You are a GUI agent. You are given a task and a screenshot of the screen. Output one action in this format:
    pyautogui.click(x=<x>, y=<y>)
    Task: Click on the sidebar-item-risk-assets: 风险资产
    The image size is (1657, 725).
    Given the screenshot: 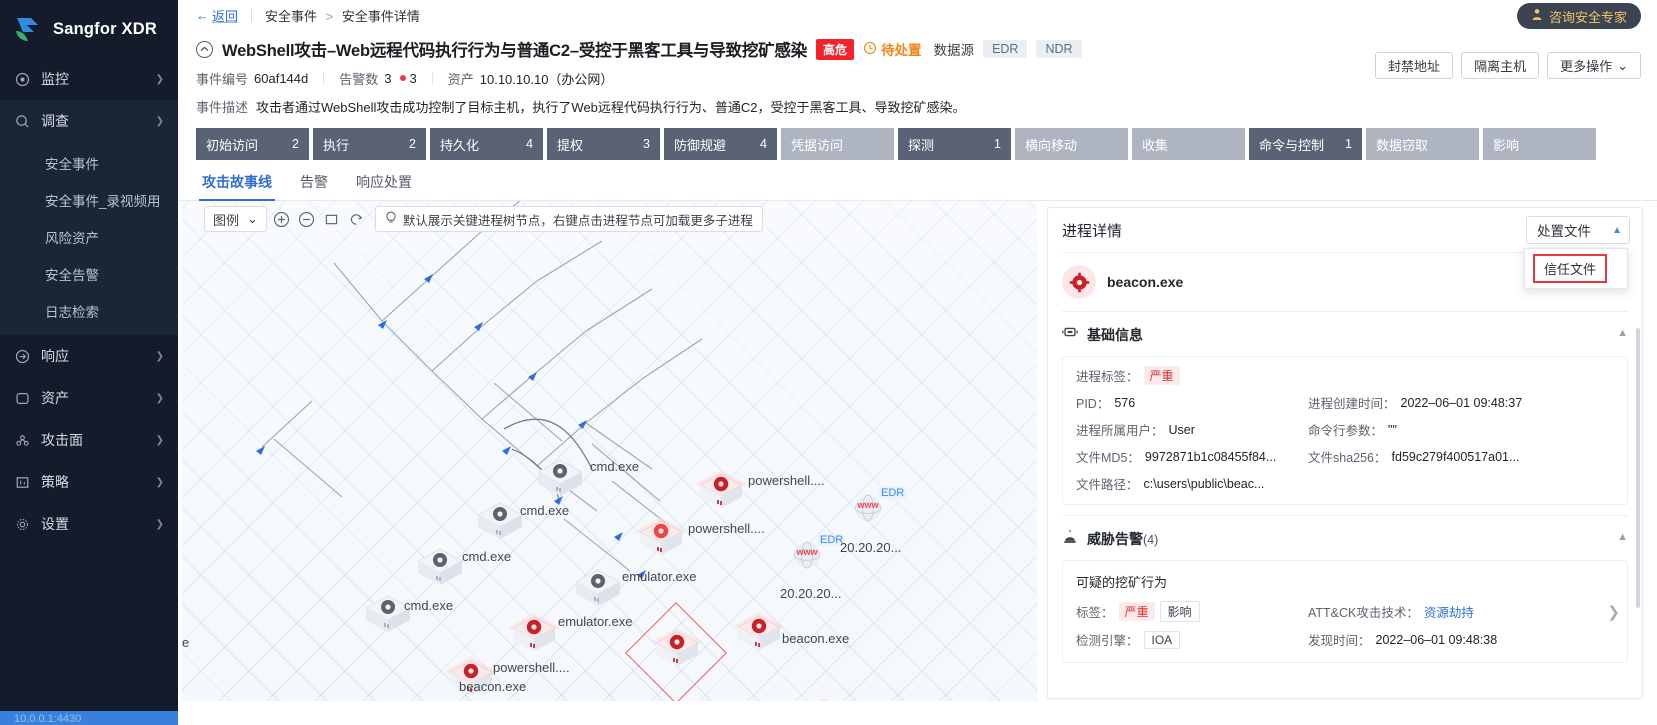 What is the action you would take?
    pyautogui.click(x=72, y=238)
    